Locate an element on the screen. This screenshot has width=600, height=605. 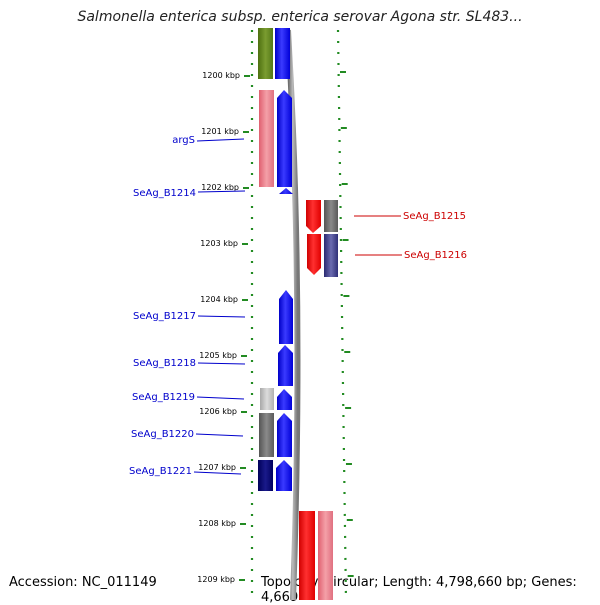
ruler-label-1201: 1201 kbp is located at coordinates (220, 131).